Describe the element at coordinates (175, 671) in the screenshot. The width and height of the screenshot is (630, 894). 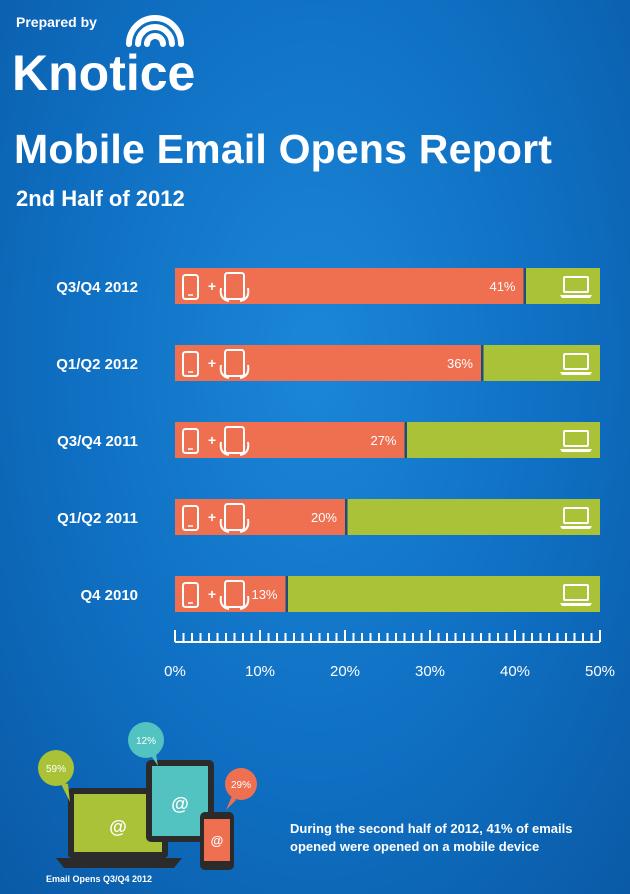
I see `x-tick-label: 0%` at that location.